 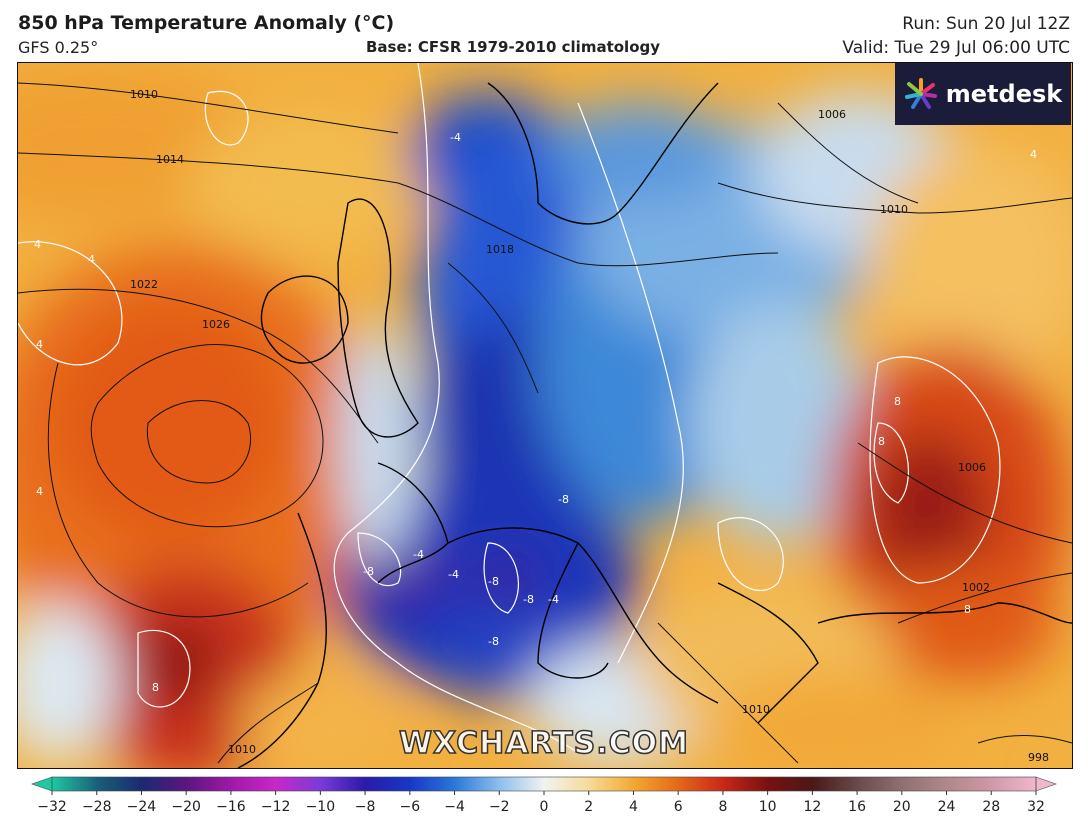 What do you see at coordinates (1036, 807) in the screenshot?
I see `colorbar-tick-label: 32` at bounding box center [1036, 807].